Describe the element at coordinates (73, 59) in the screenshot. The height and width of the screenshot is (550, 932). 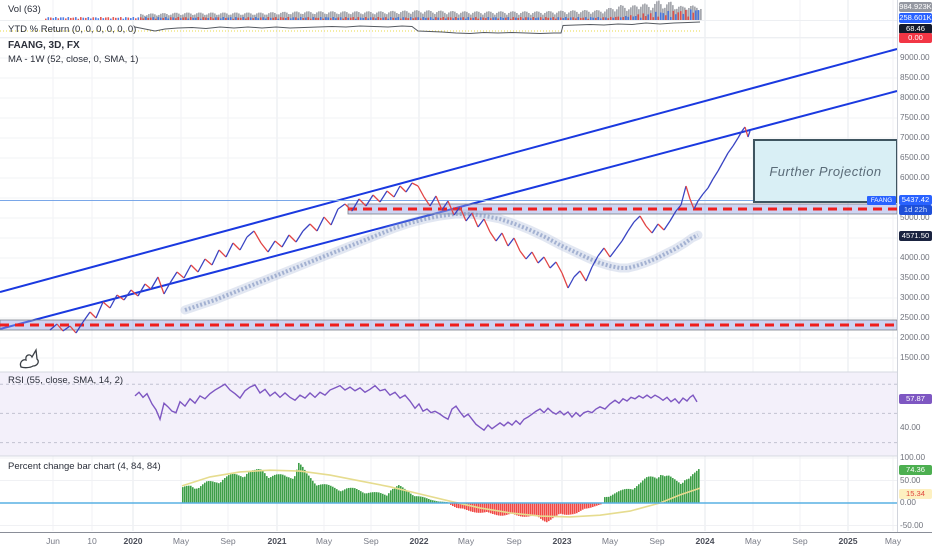
I see `ma-indicator-label: MA - 1W (52, close, 0, SMA, 1)` at that location.